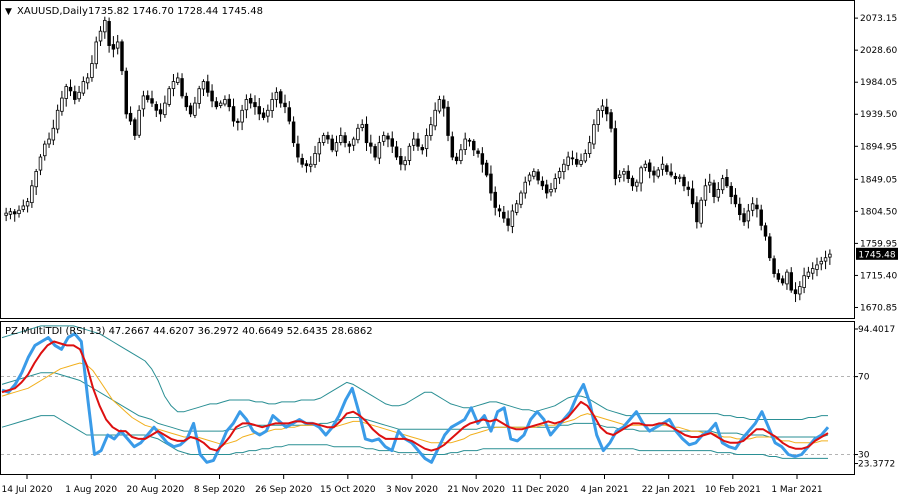 This screenshot has height=504, width=900. What do you see at coordinates (8, 12) in the screenshot?
I see `chart-dropdown-icon: ▼` at bounding box center [8, 12].